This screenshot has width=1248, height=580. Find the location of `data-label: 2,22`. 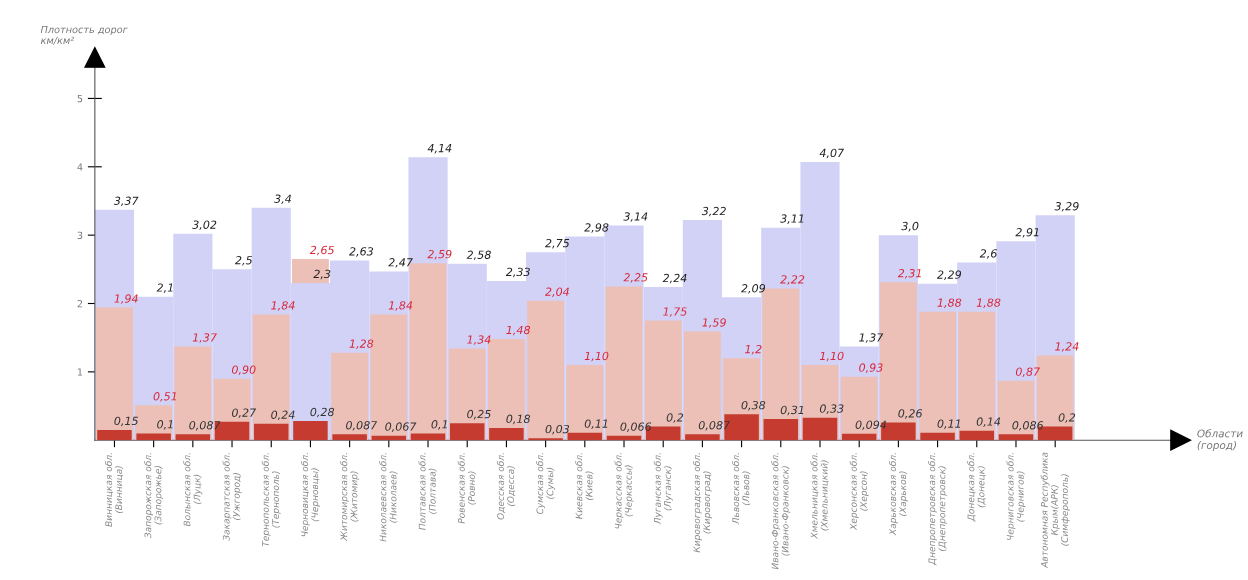

data-label: 2,22 is located at coordinates (792, 280).